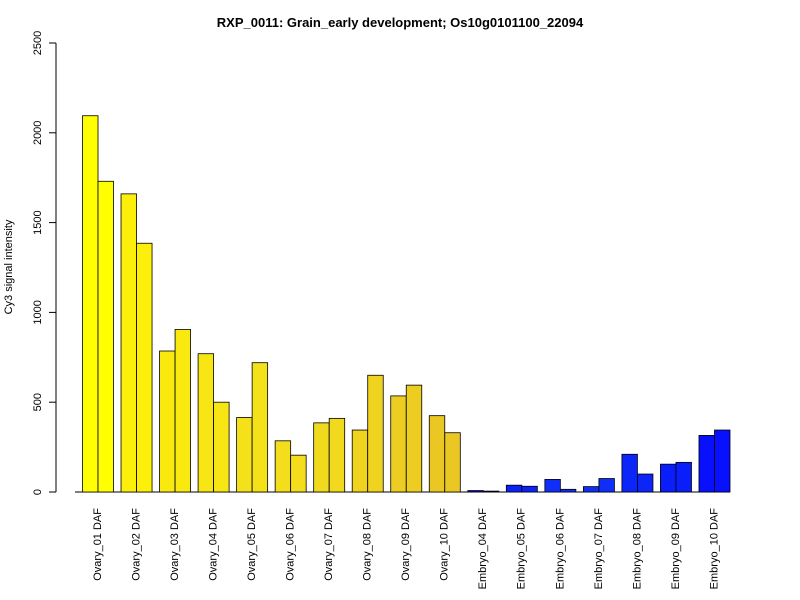 This screenshot has width=800, height=600. I want to click on x-tick-label: Ovary_03 DAF, so click(175, 544).